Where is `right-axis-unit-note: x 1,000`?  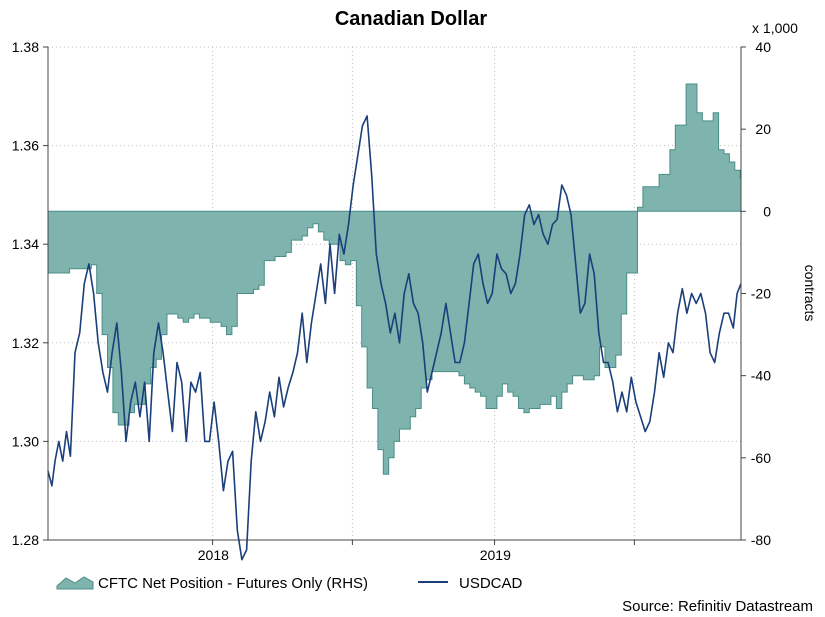 right-axis-unit-note: x 1,000 is located at coordinates (775, 28).